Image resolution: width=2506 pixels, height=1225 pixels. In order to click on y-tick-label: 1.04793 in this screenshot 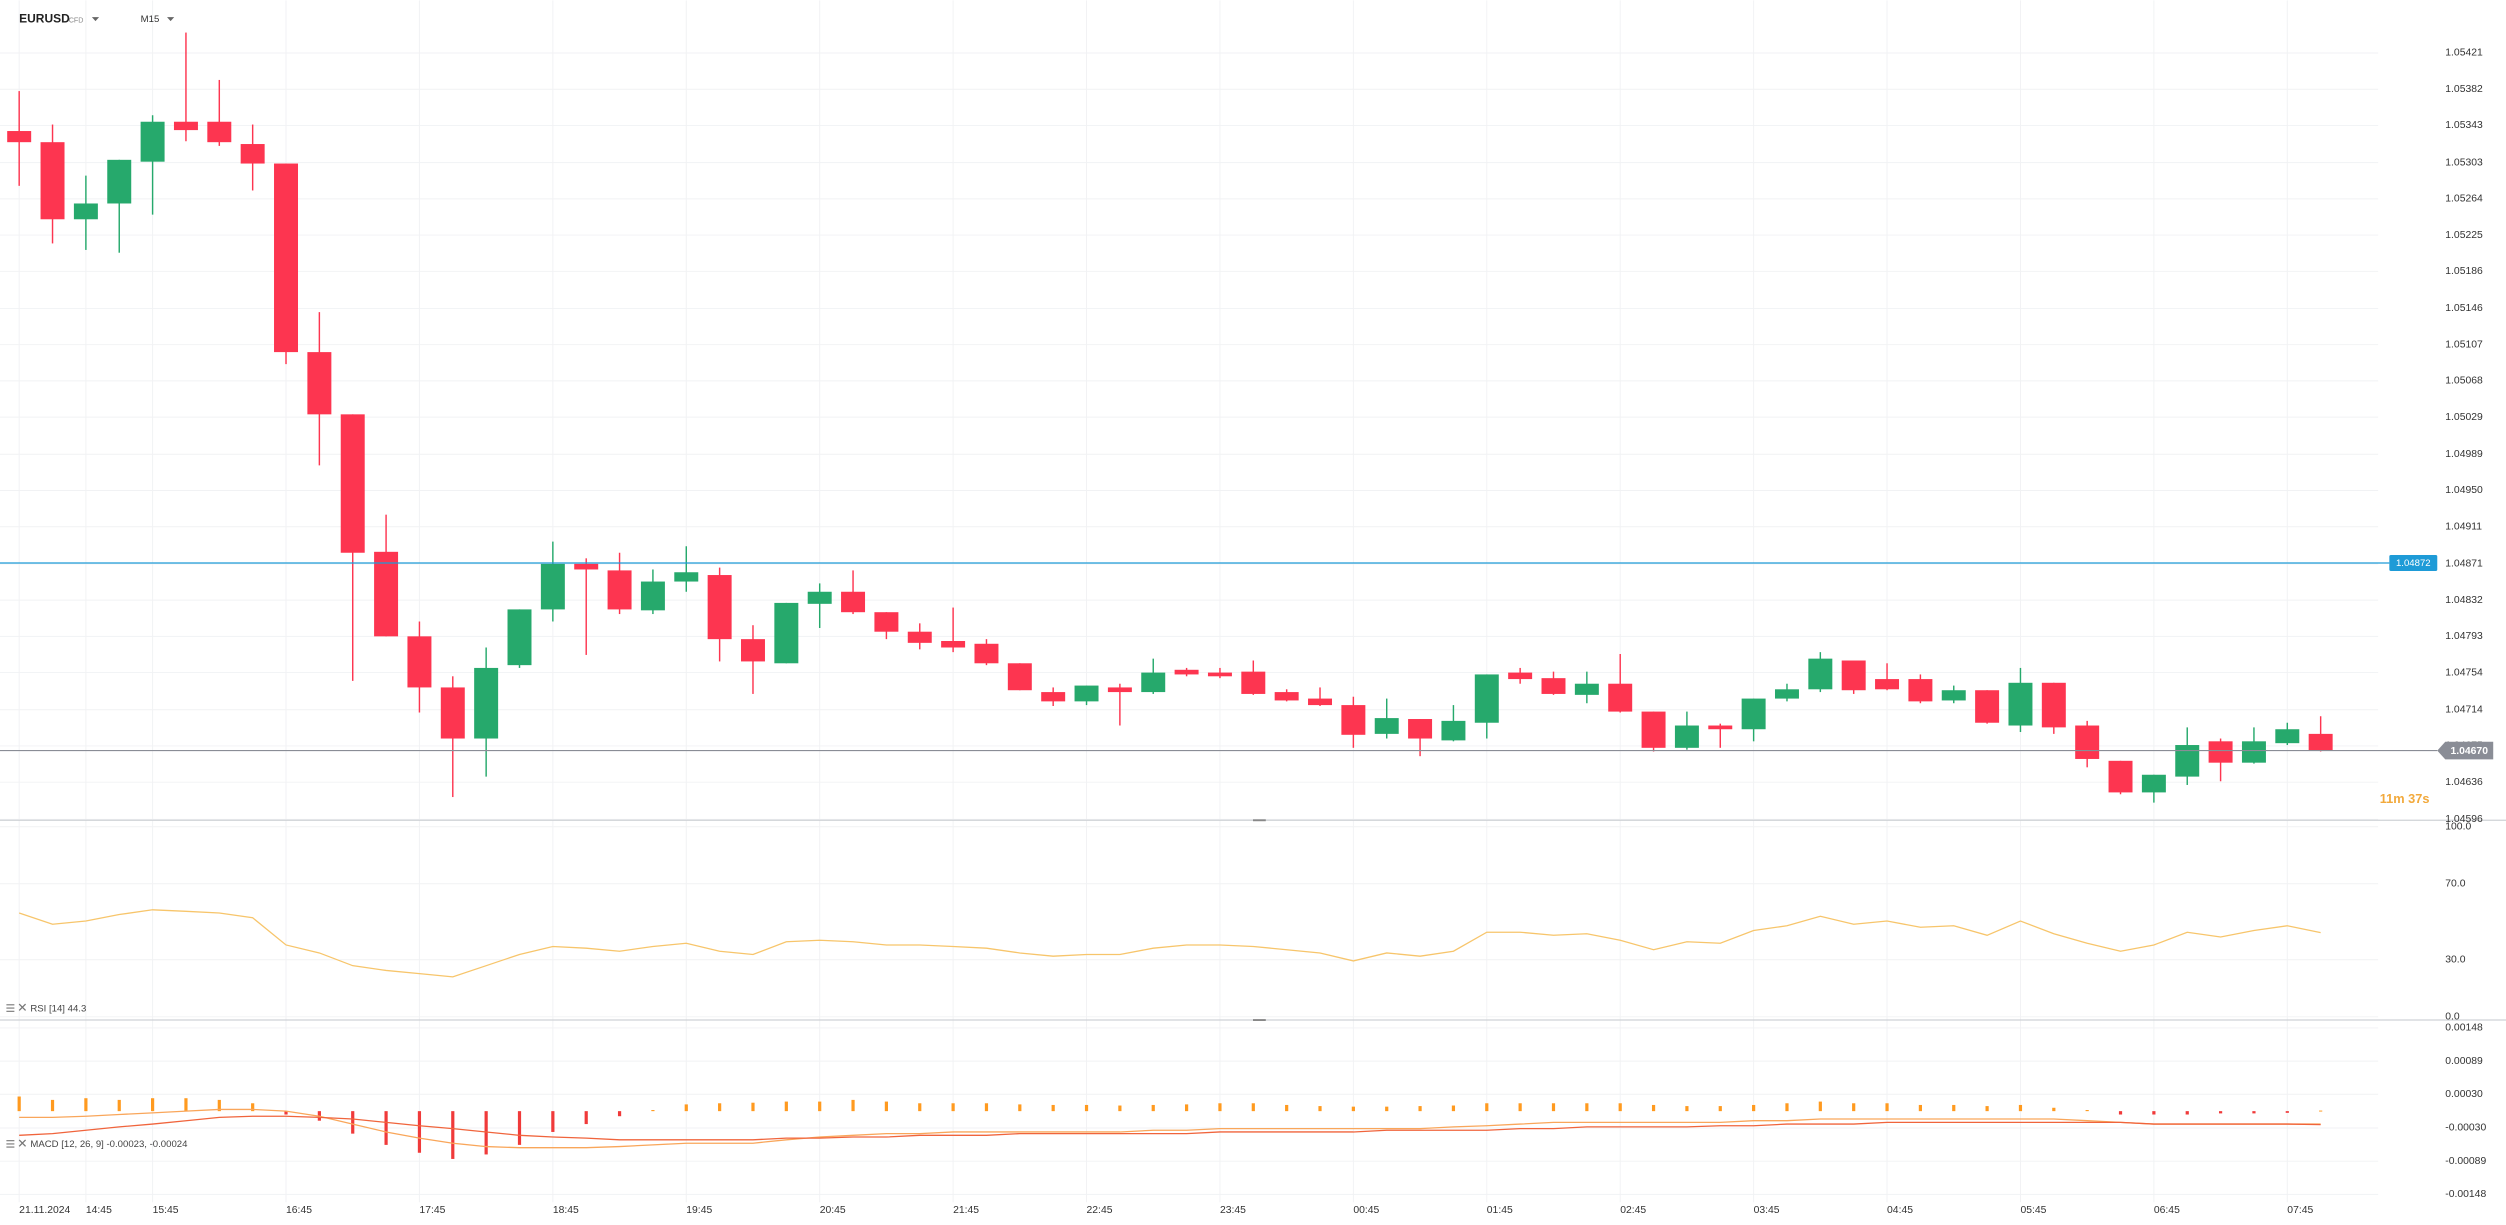, I will do `click(2464, 636)`.